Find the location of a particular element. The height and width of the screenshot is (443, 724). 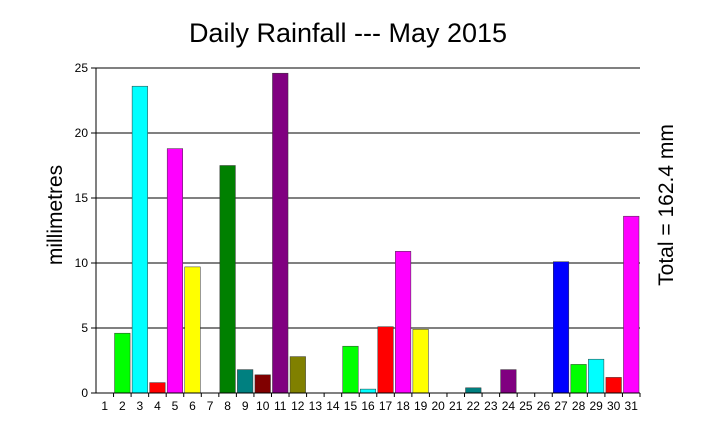

x-tick-label: 11 is located at coordinates (280, 406).